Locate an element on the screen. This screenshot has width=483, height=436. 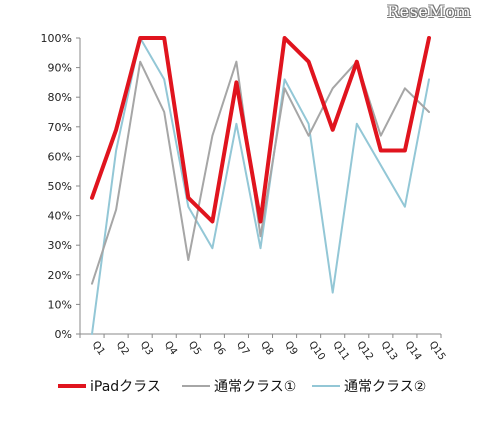
y-tick-label: 50% is located at coordinates (60, 186).